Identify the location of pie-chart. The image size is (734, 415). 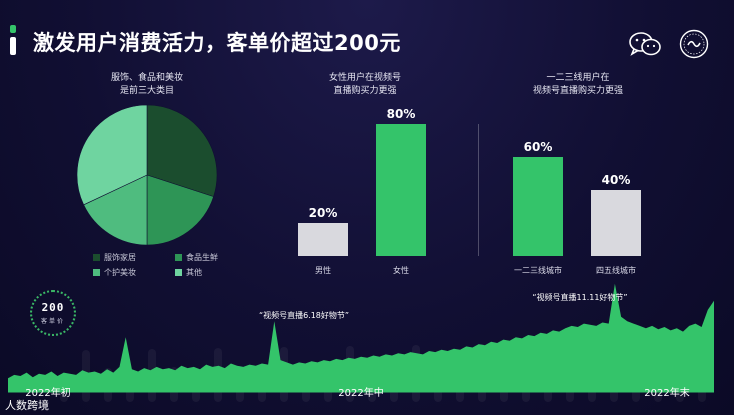
(147, 175).